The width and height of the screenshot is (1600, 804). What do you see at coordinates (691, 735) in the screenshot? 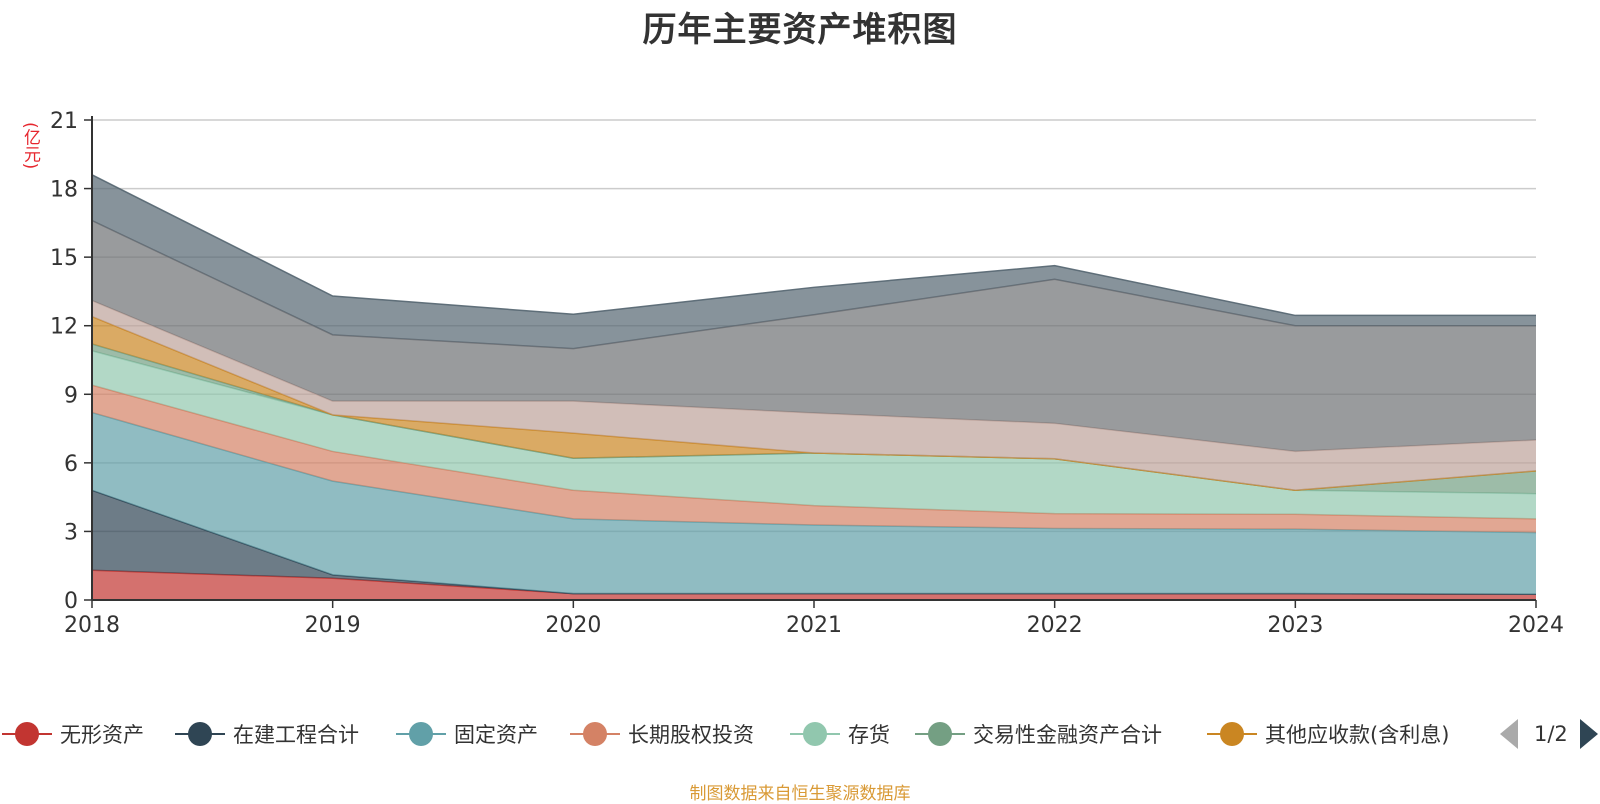
I see `legend-label: 长期股权投资` at bounding box center [691, 735].